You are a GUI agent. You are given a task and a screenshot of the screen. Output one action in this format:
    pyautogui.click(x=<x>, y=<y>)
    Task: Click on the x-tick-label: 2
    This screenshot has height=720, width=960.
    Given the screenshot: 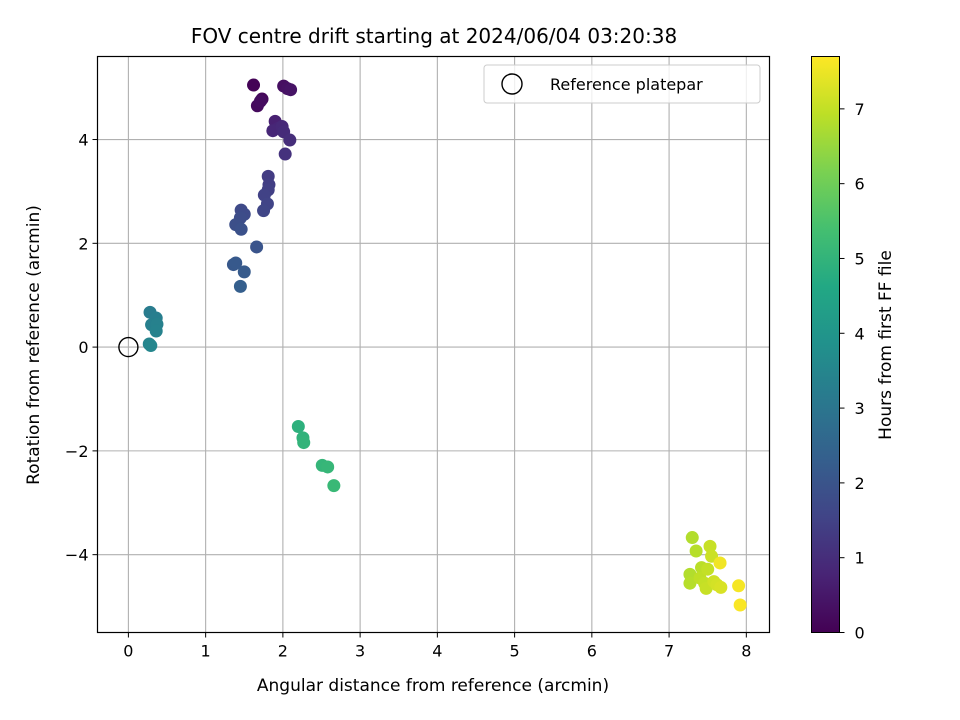 What is the action you would take?
    pyautogui.click(x=283, y=651)
    